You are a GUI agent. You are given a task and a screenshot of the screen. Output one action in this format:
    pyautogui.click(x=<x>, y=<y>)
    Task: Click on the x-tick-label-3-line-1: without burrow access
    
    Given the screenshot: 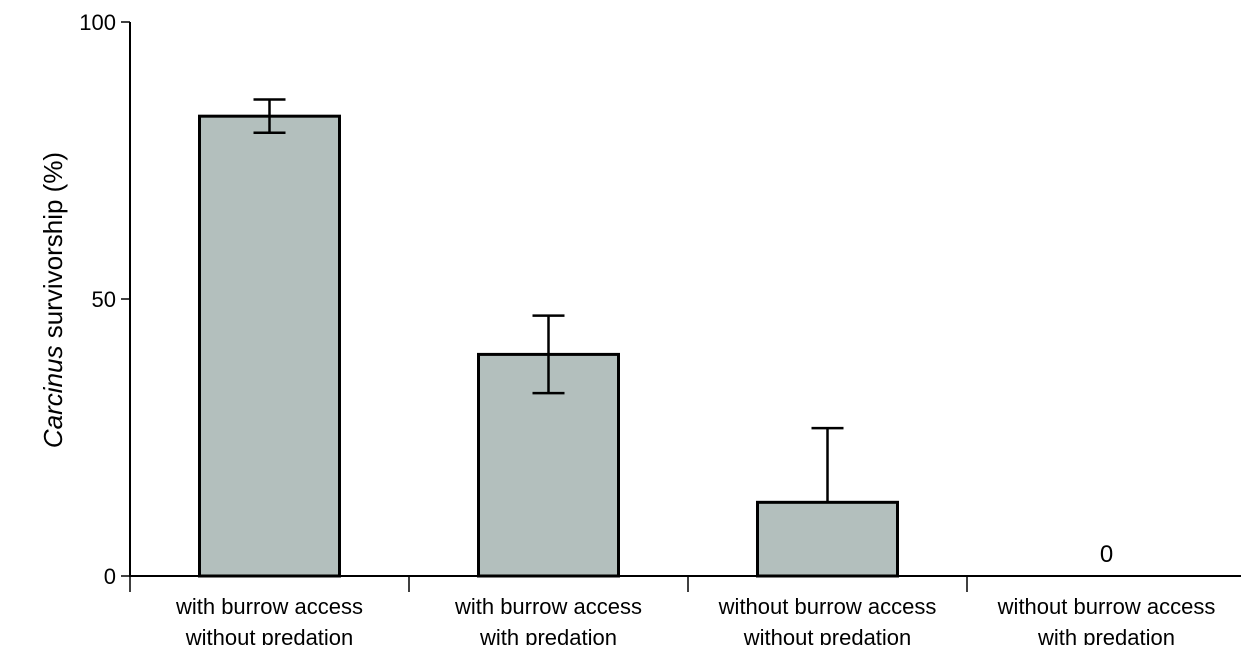 What is the action you would take?
    pyautogui.click(x=827, y=606)
    